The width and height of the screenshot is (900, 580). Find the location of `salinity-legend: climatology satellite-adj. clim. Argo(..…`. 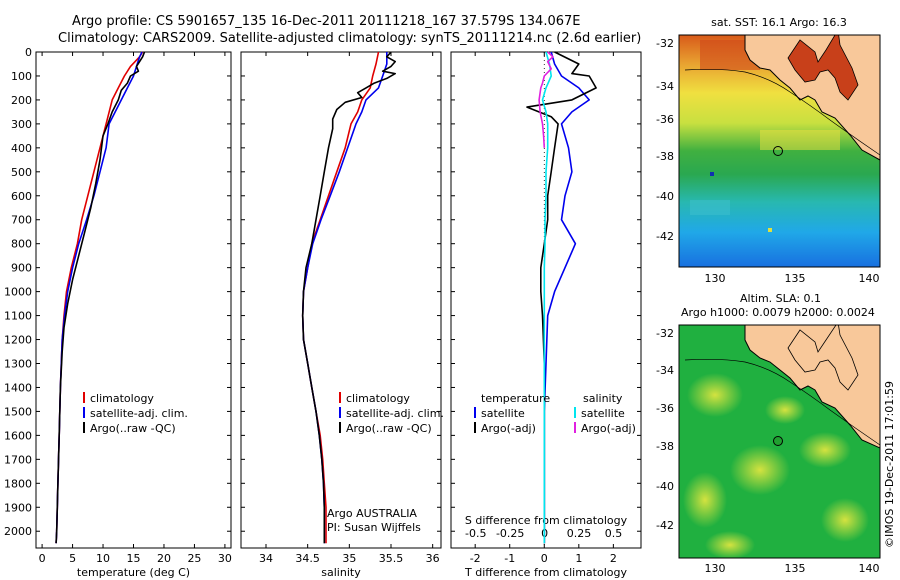

salinity-legend: climatology satellite-adj. clim. Argo(..… is located at coordinates (385, 463).